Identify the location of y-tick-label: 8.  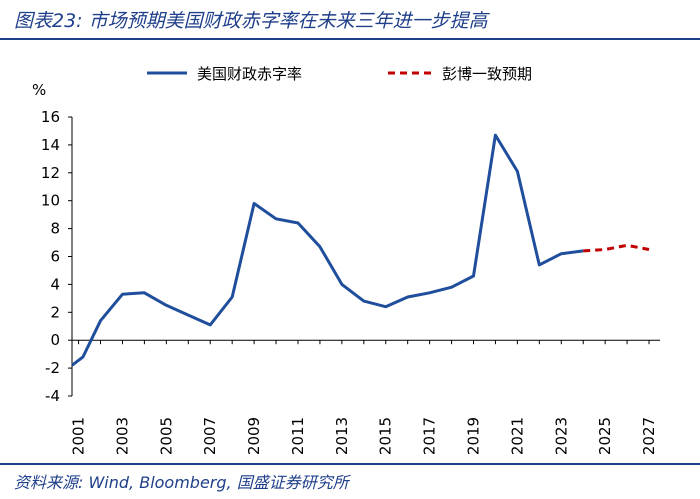
(55, 229).